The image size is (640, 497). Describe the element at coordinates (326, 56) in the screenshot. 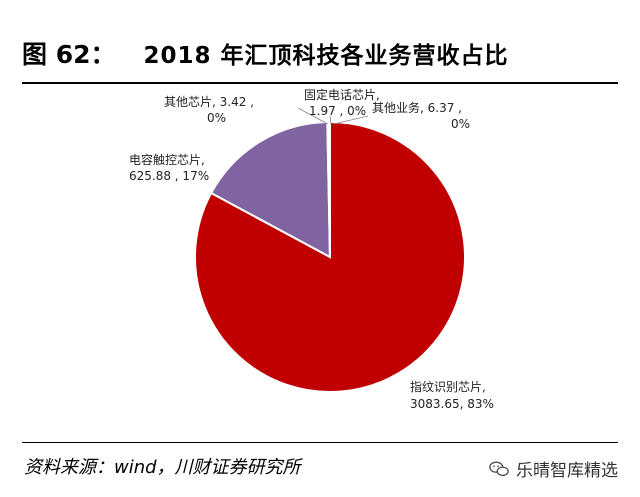

I see `figure-title: 2018 年汇顶科技各业务营收占比` at that location.